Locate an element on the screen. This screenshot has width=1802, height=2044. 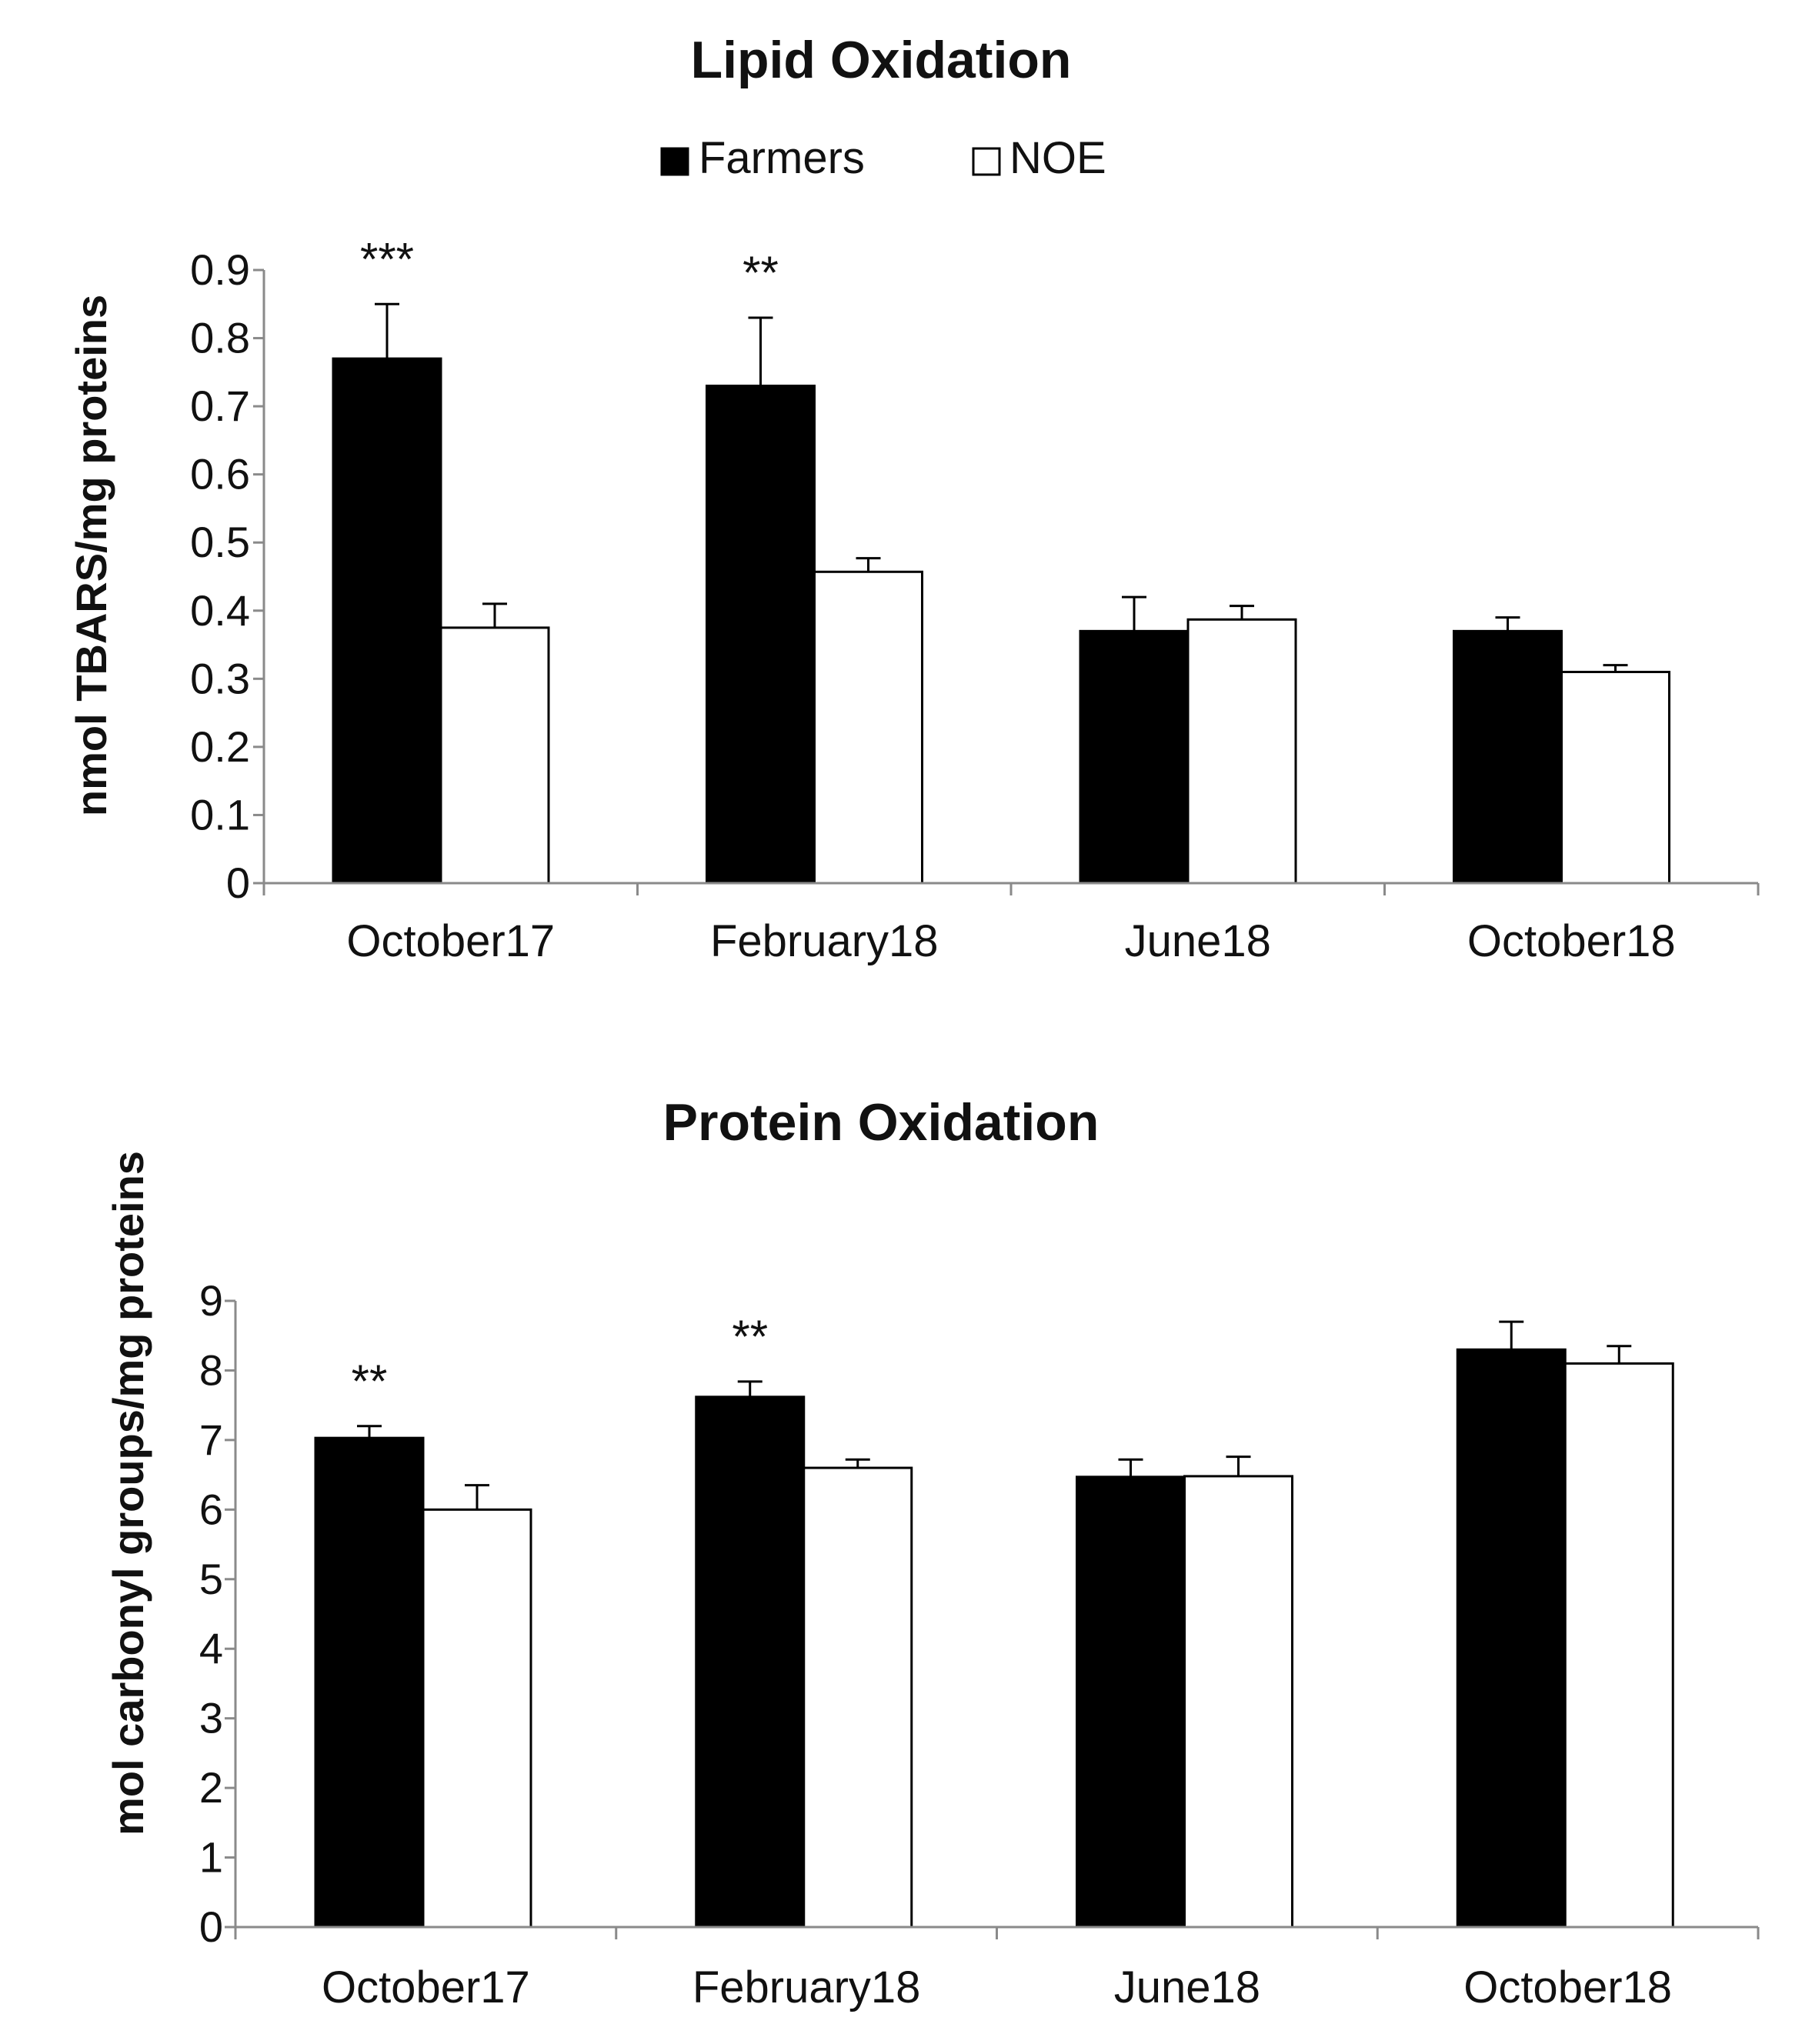
y-tick-label: 3 is located at coordinates (211, 1718).